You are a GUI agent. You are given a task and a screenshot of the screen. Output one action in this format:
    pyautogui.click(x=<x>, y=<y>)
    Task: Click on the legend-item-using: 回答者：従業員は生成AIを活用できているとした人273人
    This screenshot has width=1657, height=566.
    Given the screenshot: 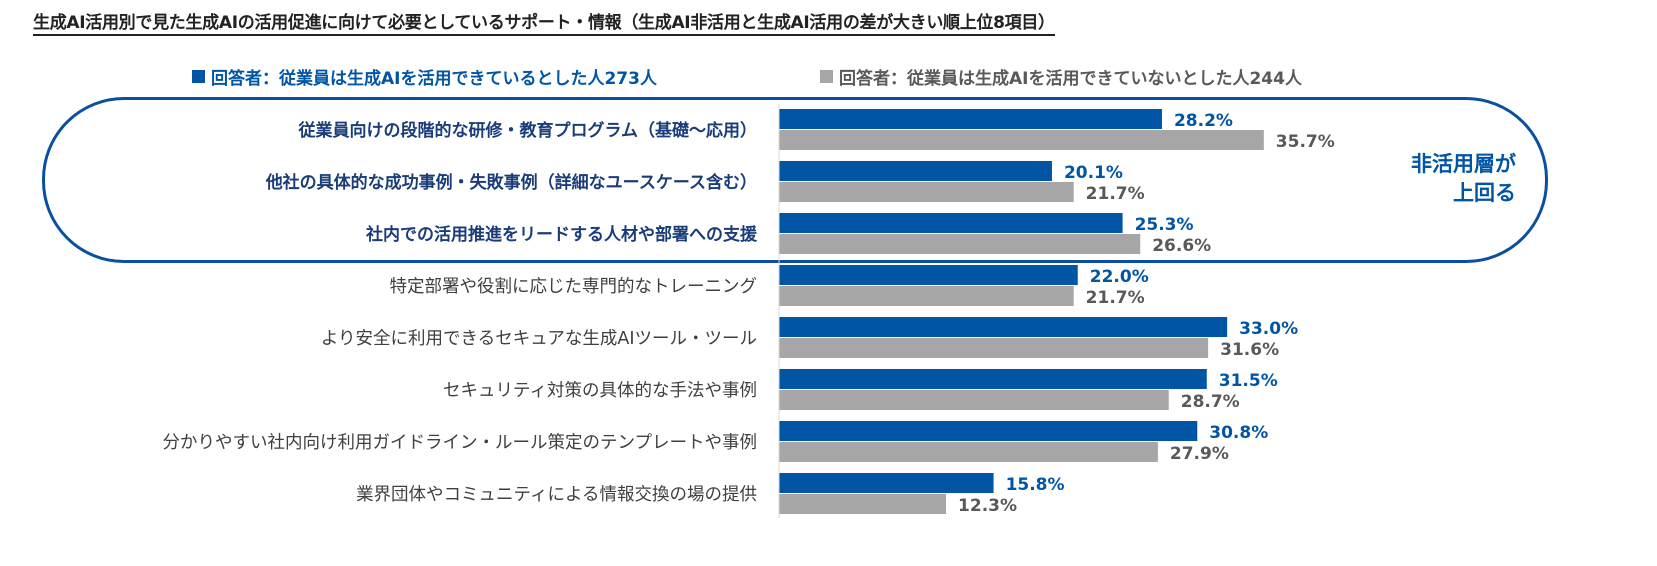 What is the action you would take?
    pyautogui.click(x=424, y=76)
    